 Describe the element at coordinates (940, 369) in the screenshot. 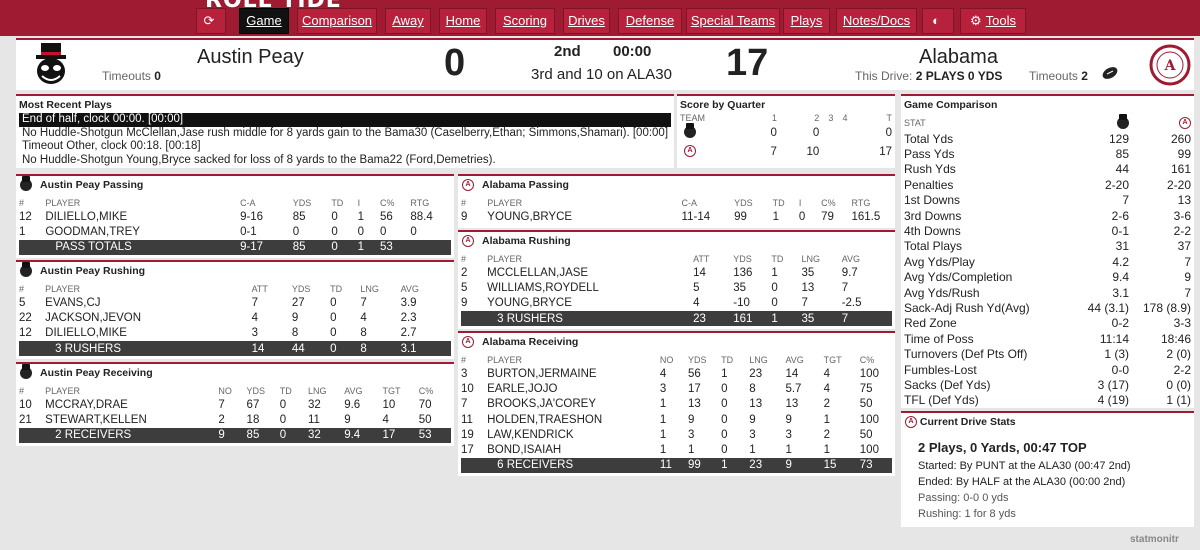

I see `comparison-stat-label: Fumbles-Lost` at that location.